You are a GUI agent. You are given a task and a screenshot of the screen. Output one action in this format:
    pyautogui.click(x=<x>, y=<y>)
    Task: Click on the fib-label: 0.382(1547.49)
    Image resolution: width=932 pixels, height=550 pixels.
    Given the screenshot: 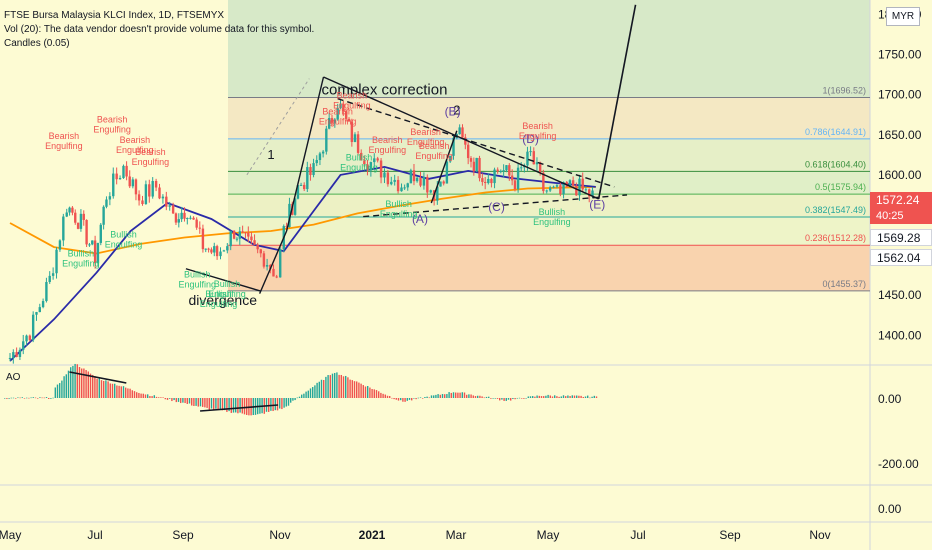 What is the action you would take?
    pyautogui.click(x=835, y=210)
    